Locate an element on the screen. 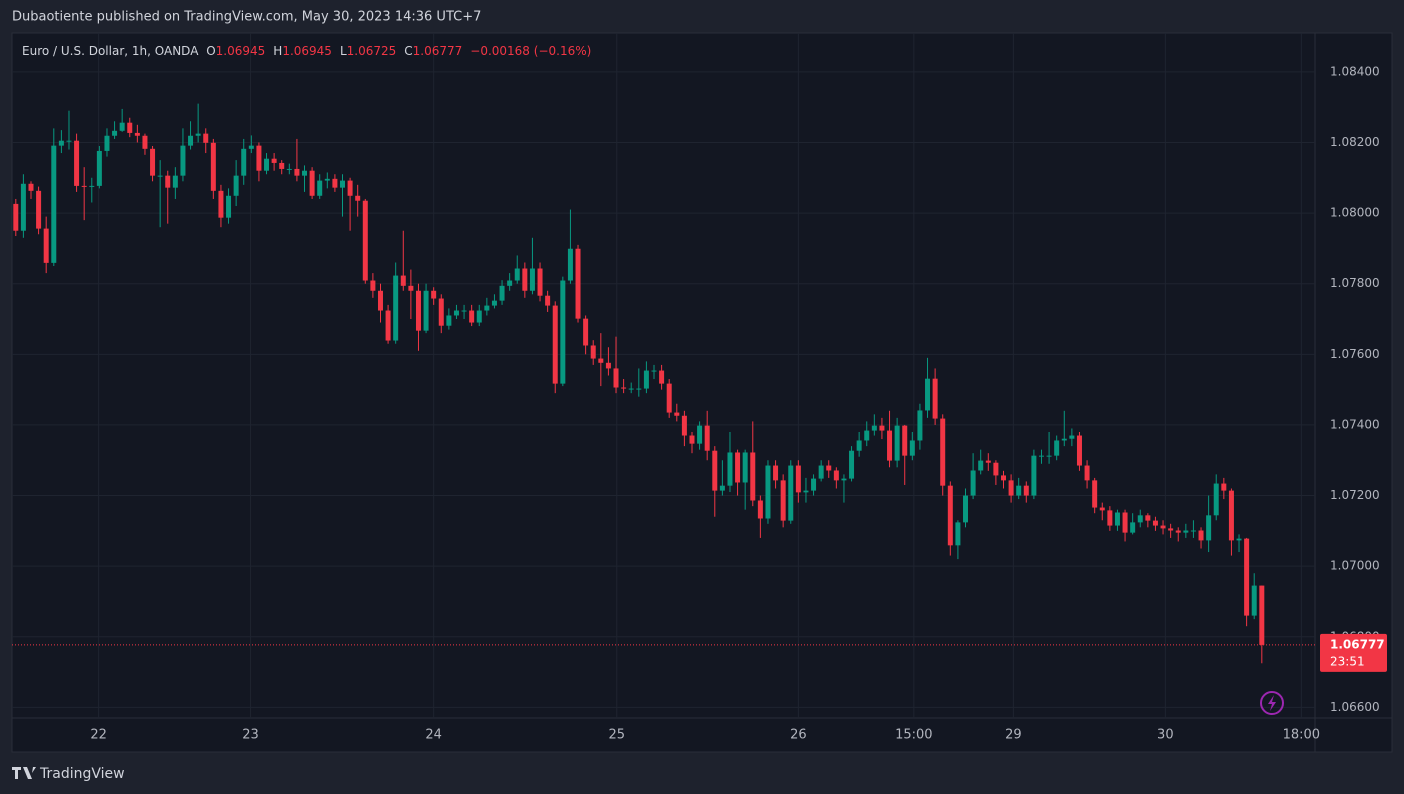 The width and height of the screenshot is (1404, 794). alert-icon is located at coordinates (1272, 703).